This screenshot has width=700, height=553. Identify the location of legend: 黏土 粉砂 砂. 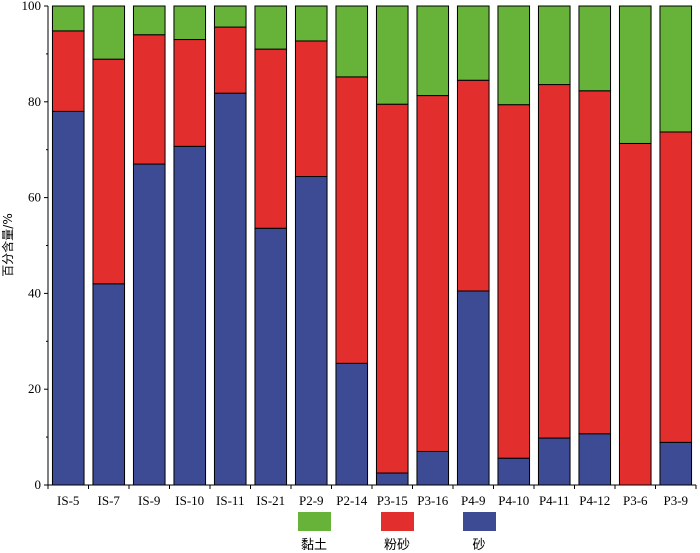
(397, 532).